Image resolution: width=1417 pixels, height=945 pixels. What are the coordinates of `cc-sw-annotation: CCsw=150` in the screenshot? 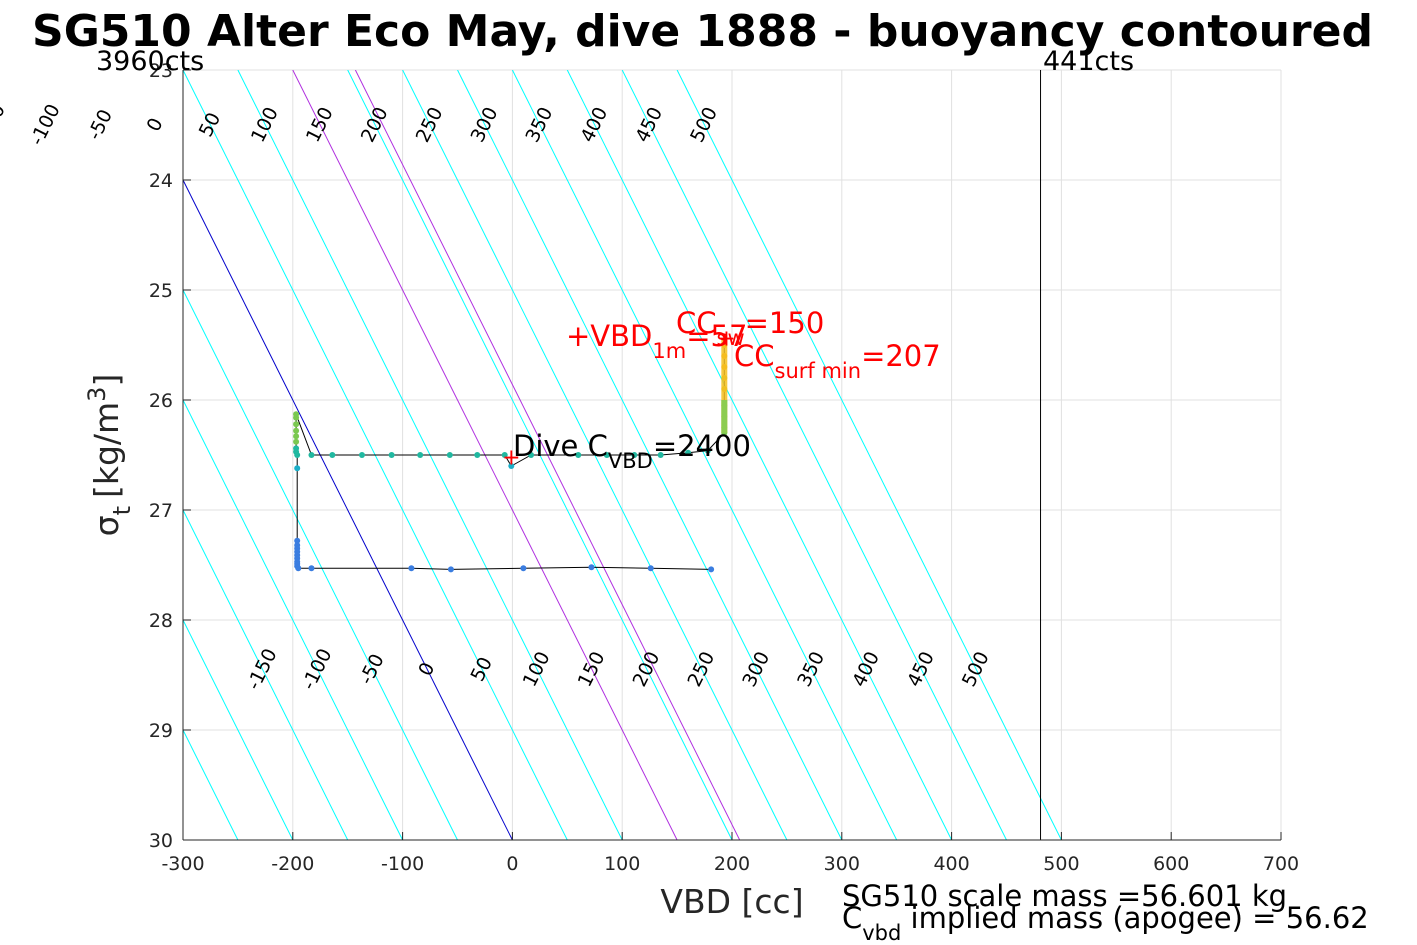 It's located at (750, 328).